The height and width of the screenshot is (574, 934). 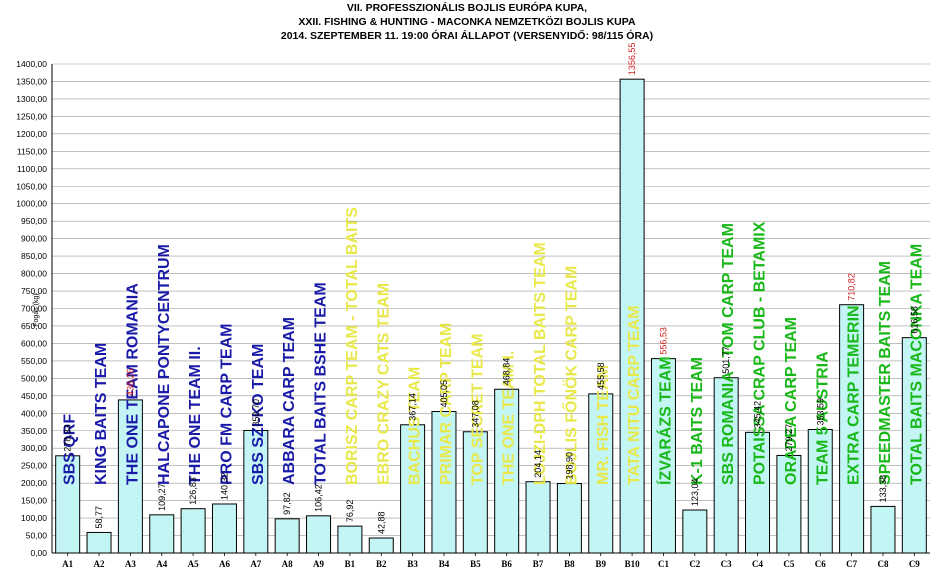 I want to click on y-tick-label: 50,00, so click(x=37, y=536).